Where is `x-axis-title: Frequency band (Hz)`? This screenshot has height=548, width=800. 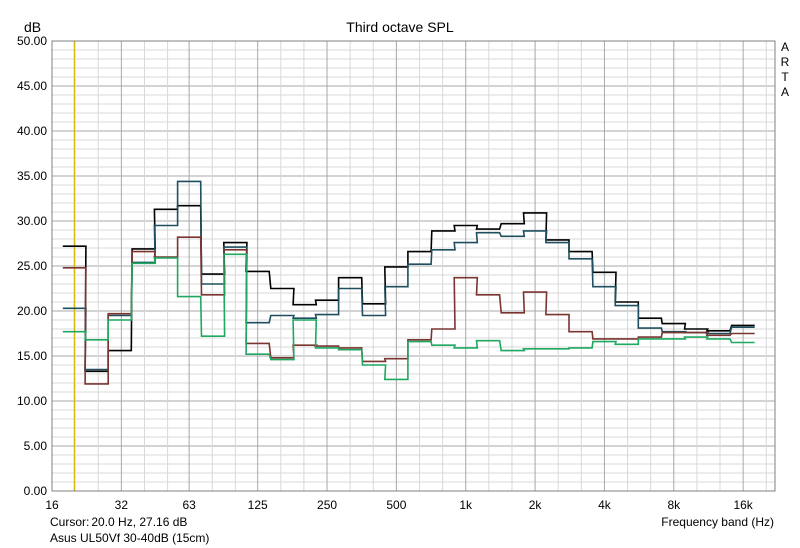 x-axis-title: Frequency band (Hz) is located at coordinates (717, 522).